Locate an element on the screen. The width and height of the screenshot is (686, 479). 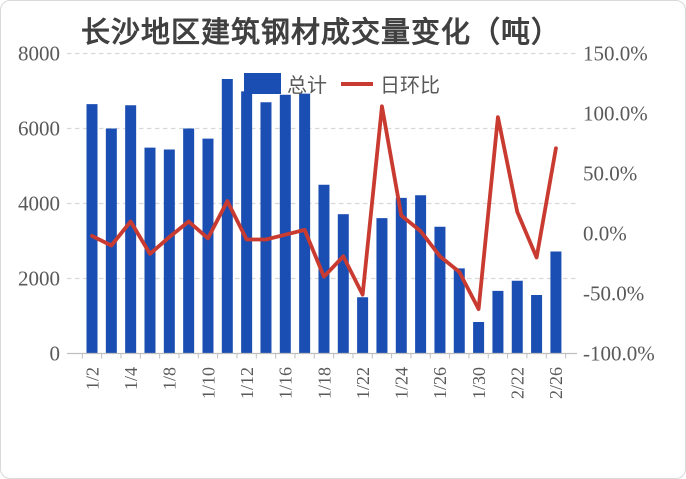
bar-1/30 is located at coordinates (479, 338).